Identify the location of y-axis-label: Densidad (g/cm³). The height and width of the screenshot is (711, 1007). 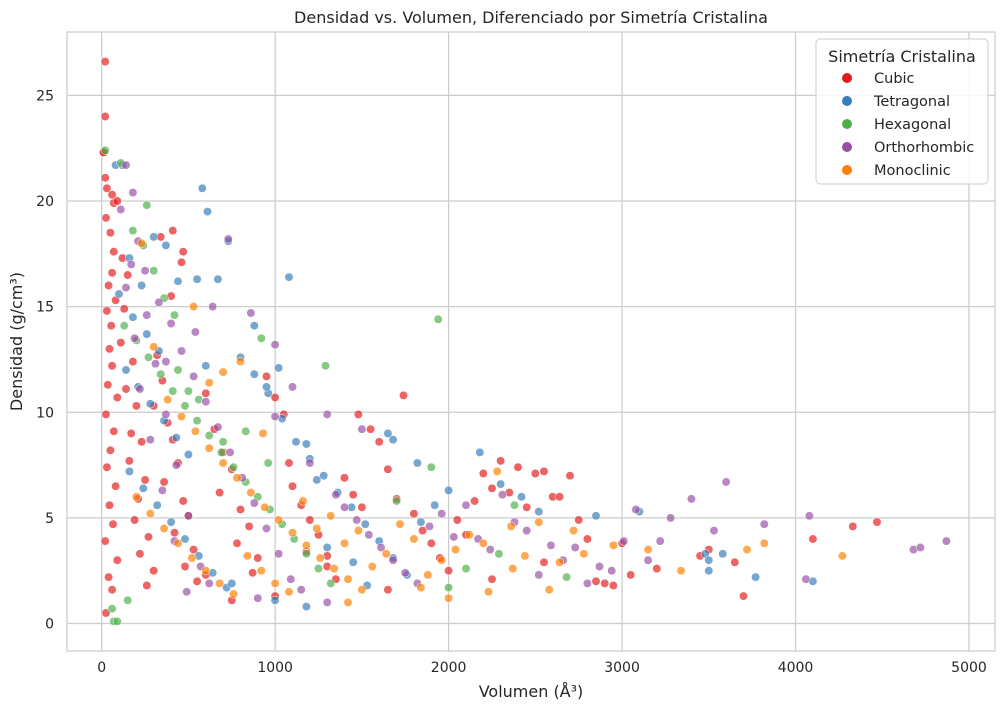
(16, 341).